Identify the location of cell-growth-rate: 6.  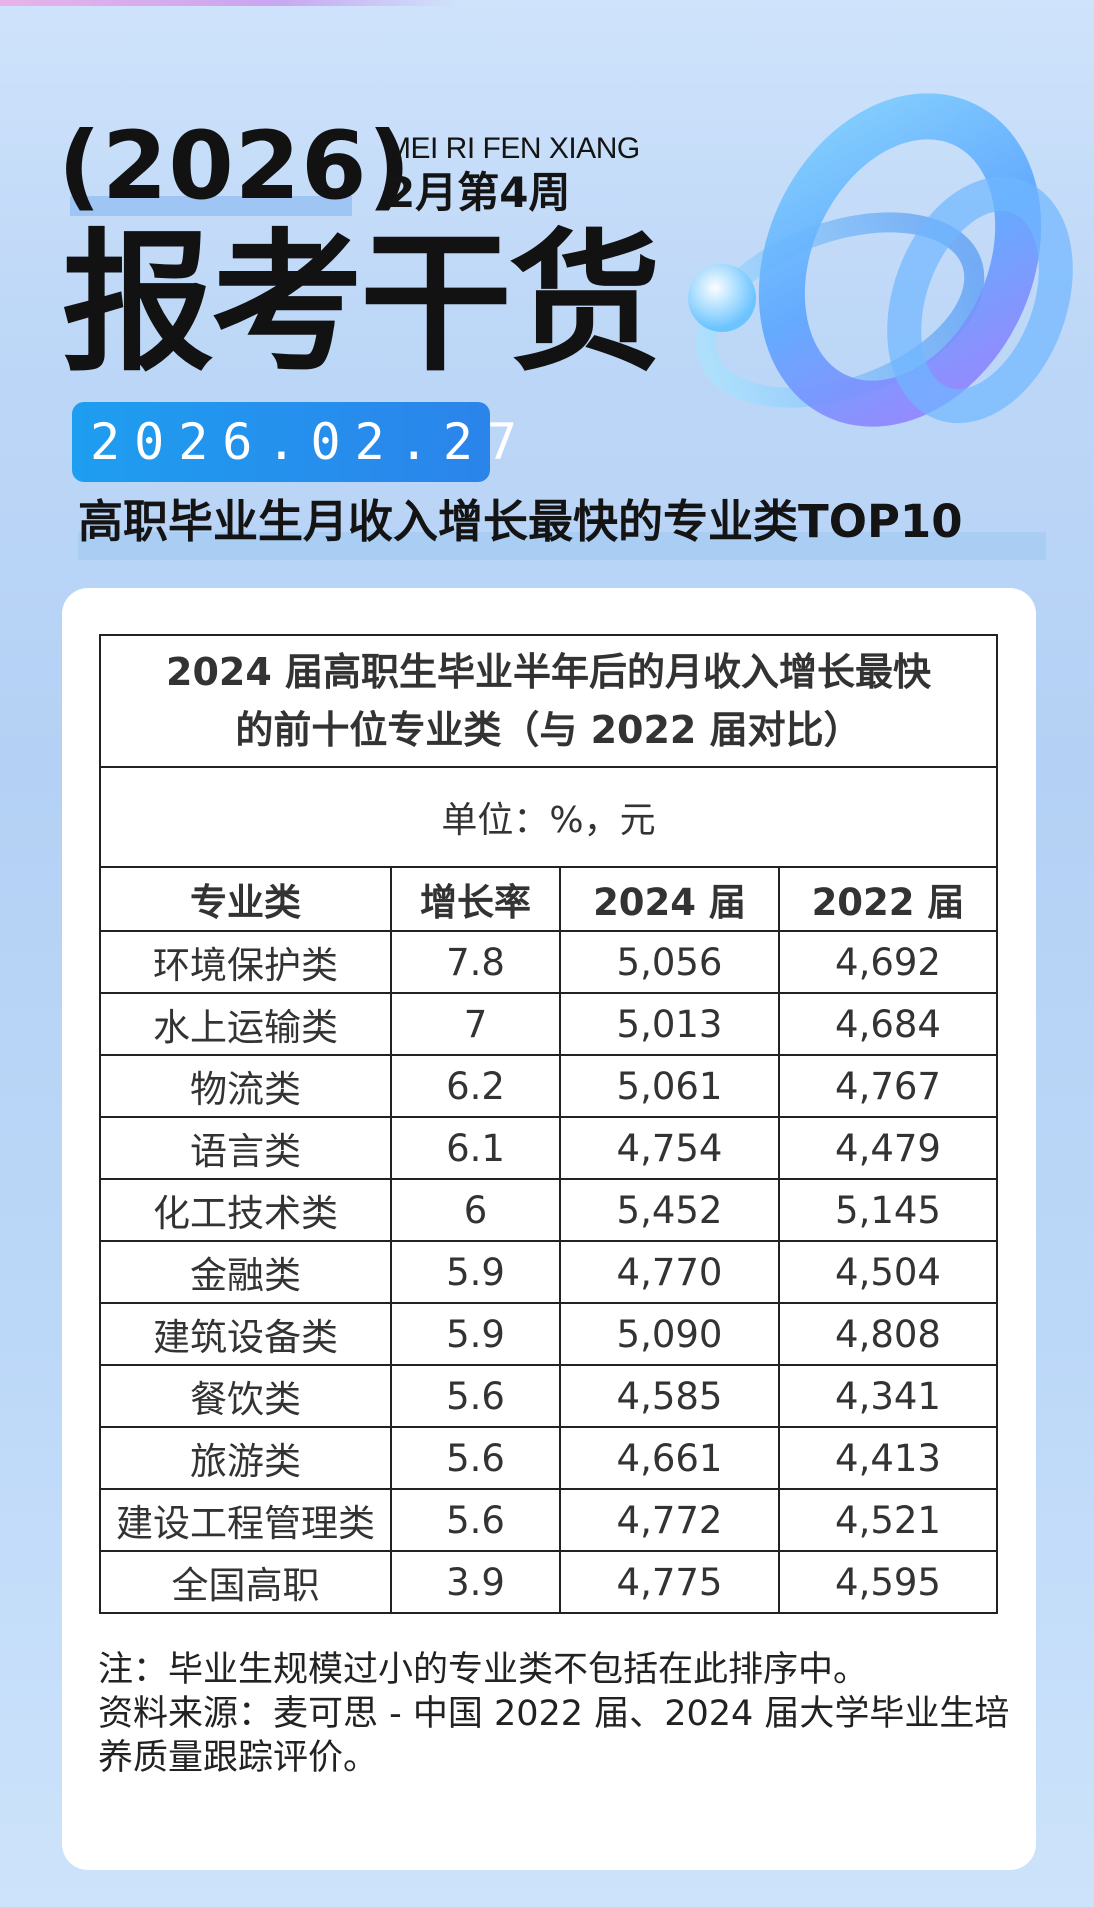
(475, 1210).